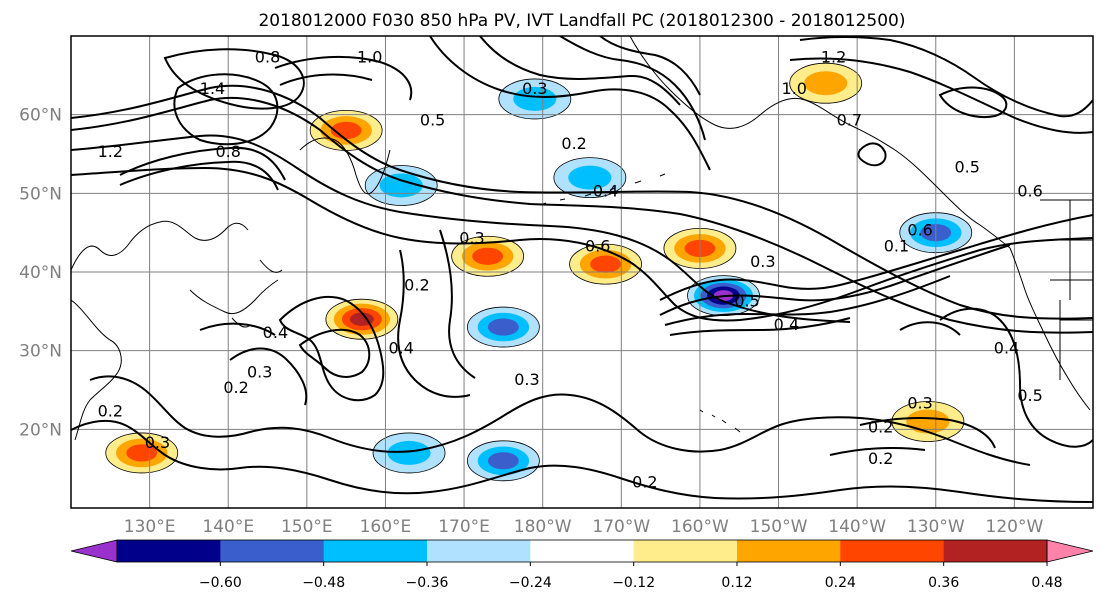 This screenshot has width=1105, height=601. I want to click on lat-tick-label: 30°N, so click(40, 352).